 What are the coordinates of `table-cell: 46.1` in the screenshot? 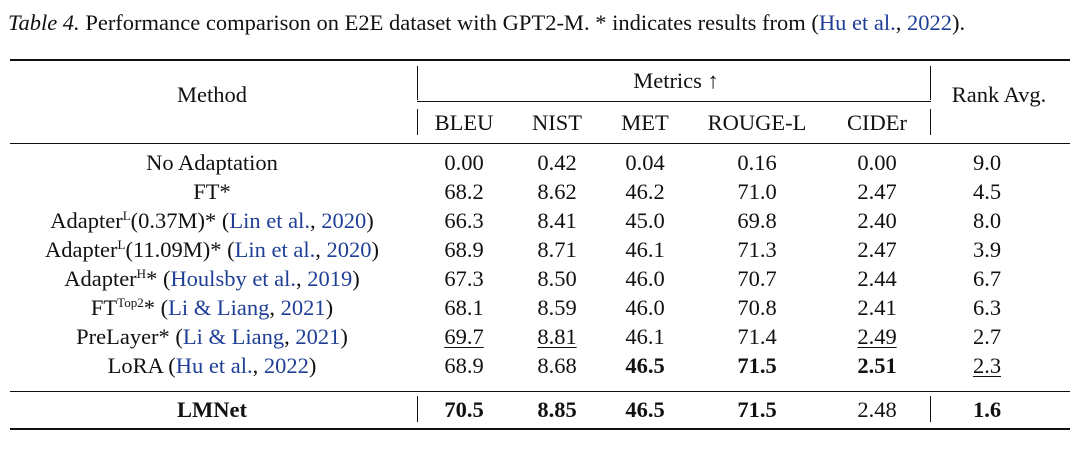 It's located at (645, 249).